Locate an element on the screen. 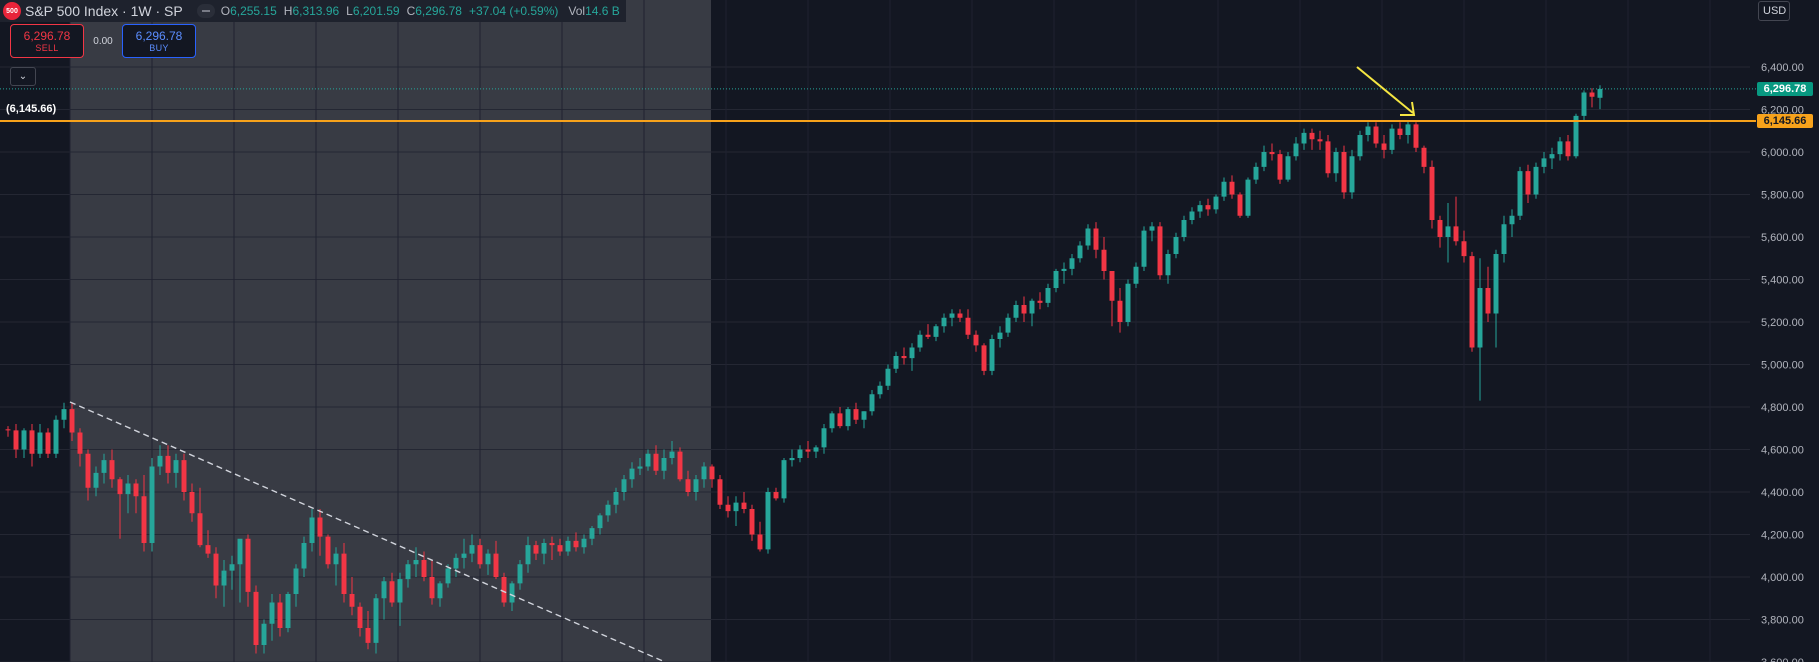 The image size is (1819, 662). buy-button: 6,296.78 BUY is located at coordinates (159, 41).